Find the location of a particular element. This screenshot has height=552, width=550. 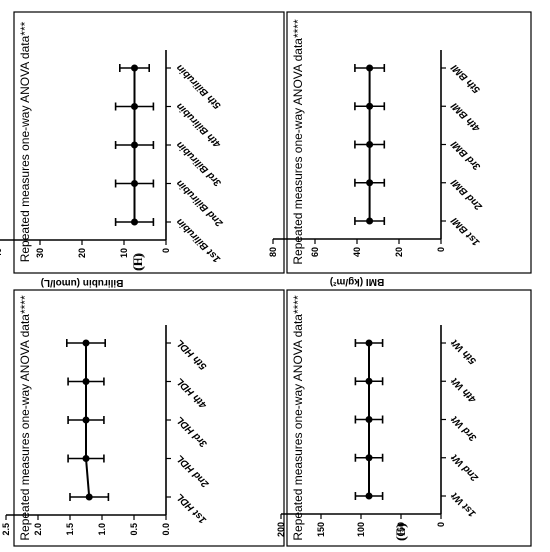

y-tick-label: 80 is located at coordinates (273, 252).